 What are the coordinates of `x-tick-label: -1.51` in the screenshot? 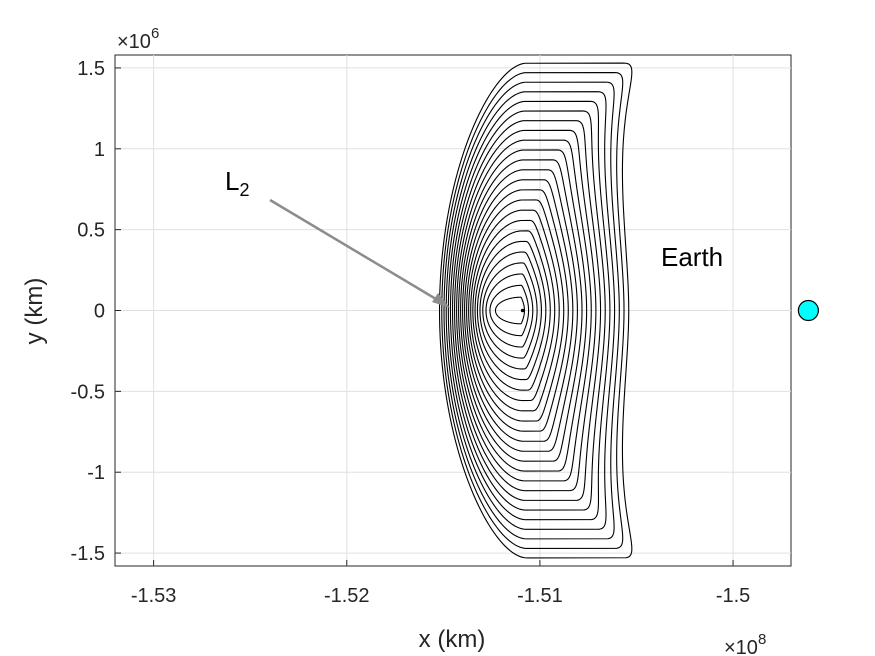 It's located at (540, 596).